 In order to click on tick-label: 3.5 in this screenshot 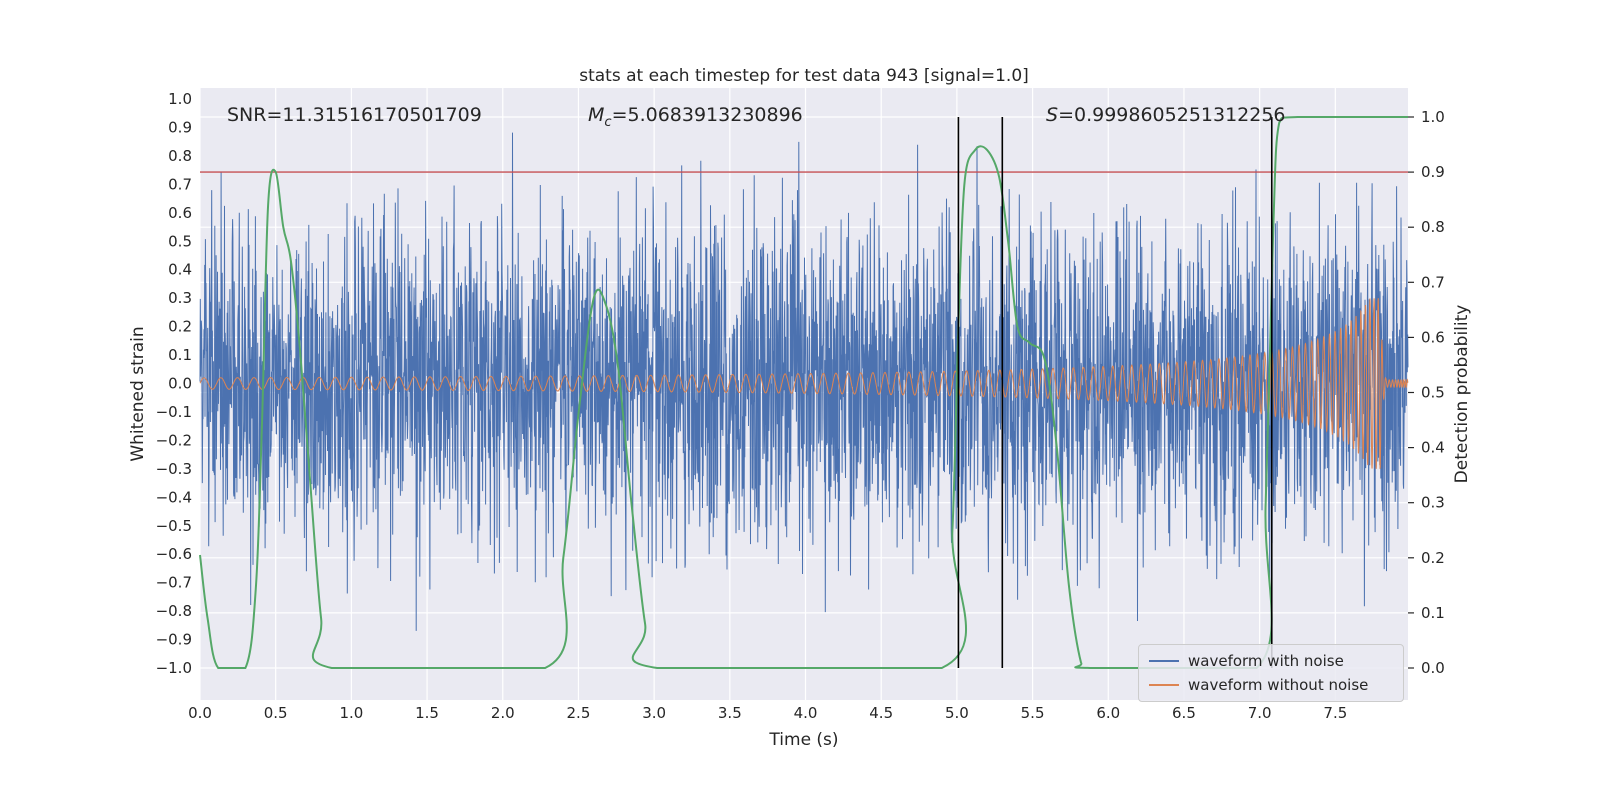, I will do `click(730, 713)`.